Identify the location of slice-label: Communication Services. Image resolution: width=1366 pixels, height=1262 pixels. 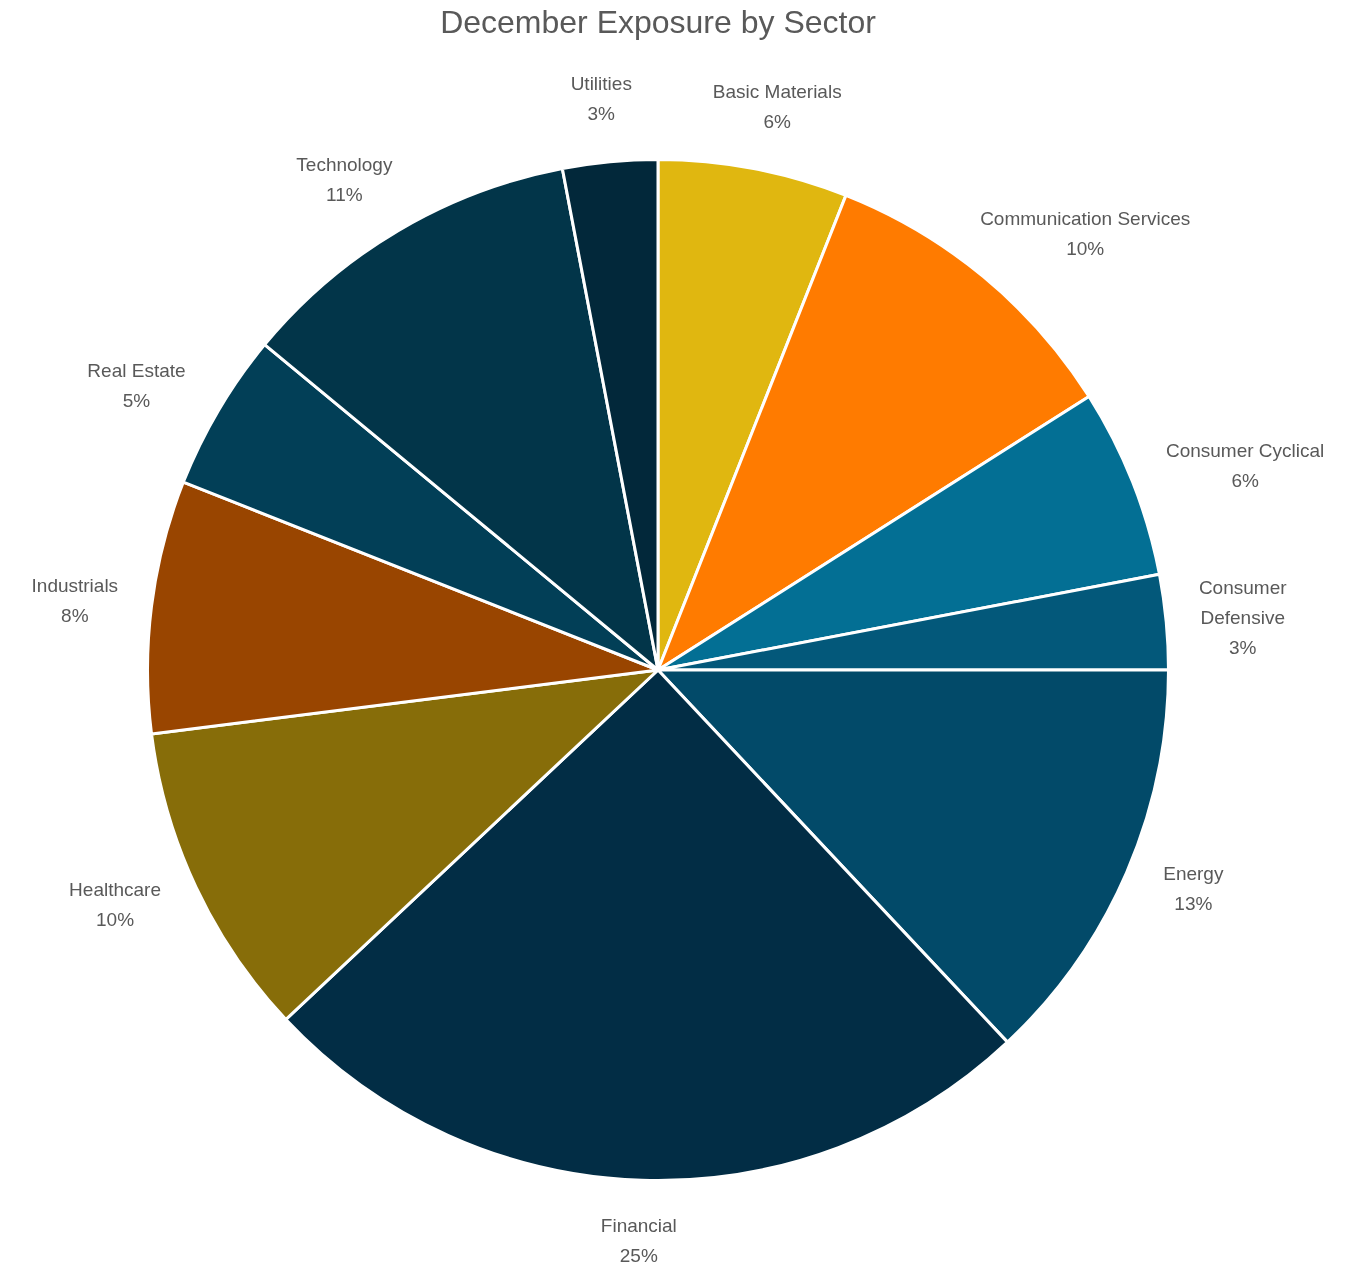
(1085, 218).